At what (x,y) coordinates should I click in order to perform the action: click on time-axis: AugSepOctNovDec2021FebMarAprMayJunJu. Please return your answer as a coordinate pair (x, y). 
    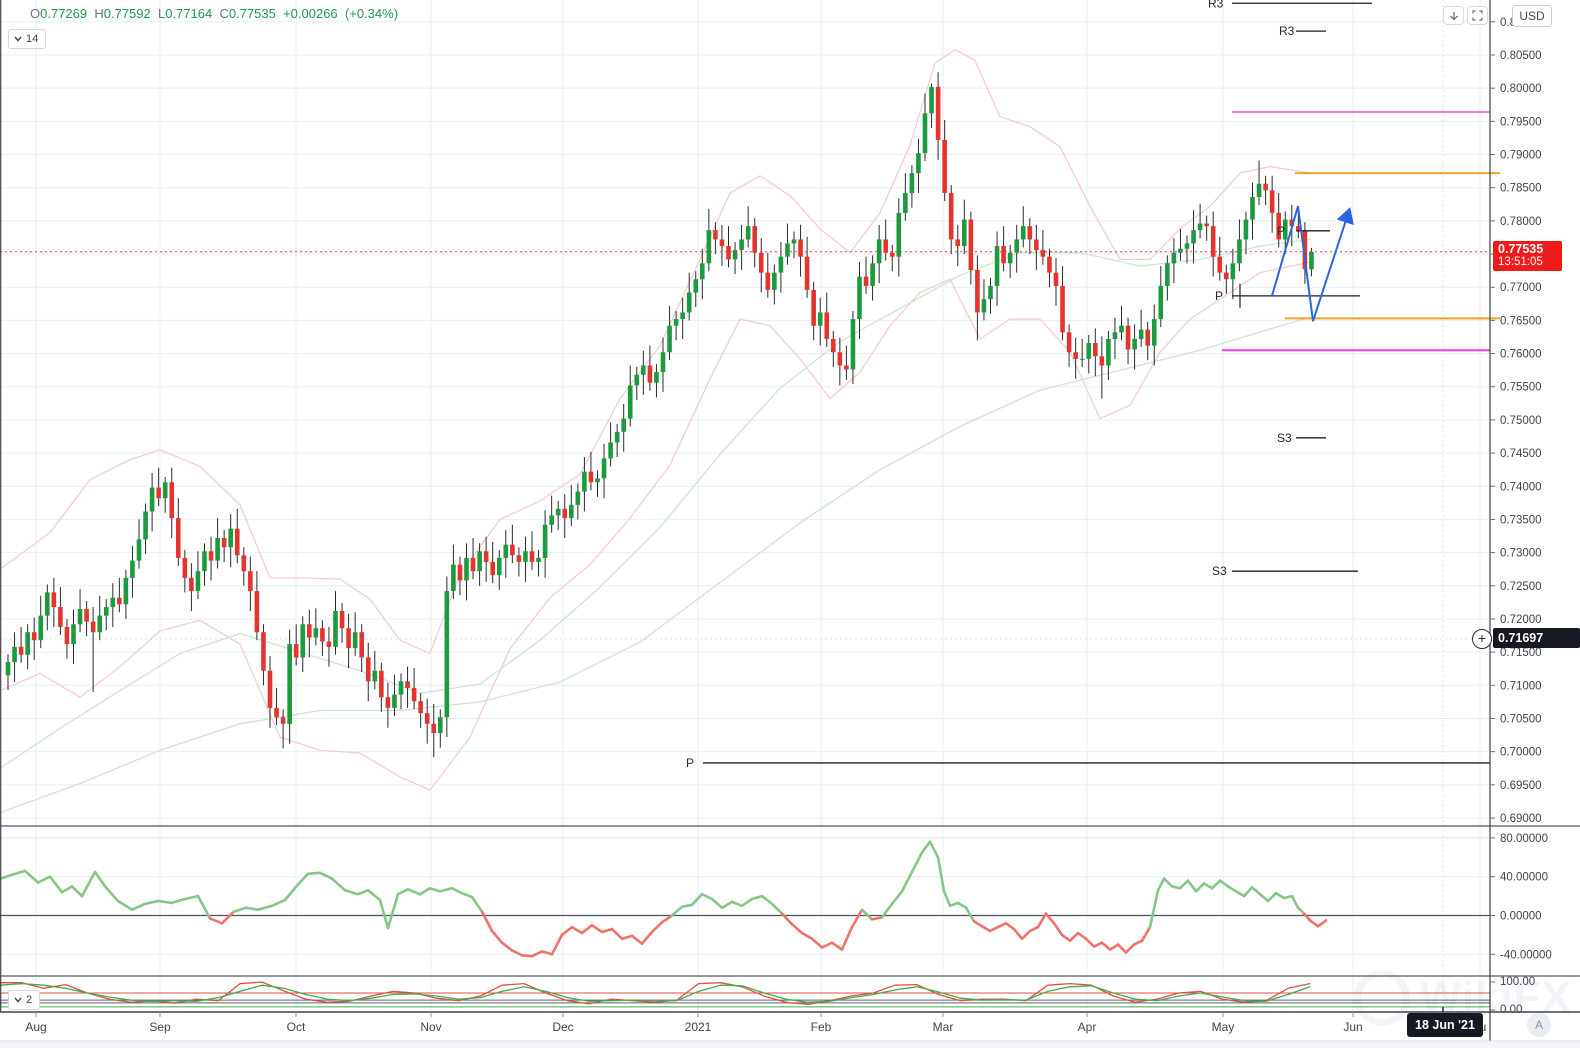
    Looking at the image, I should click on (755, 1020).